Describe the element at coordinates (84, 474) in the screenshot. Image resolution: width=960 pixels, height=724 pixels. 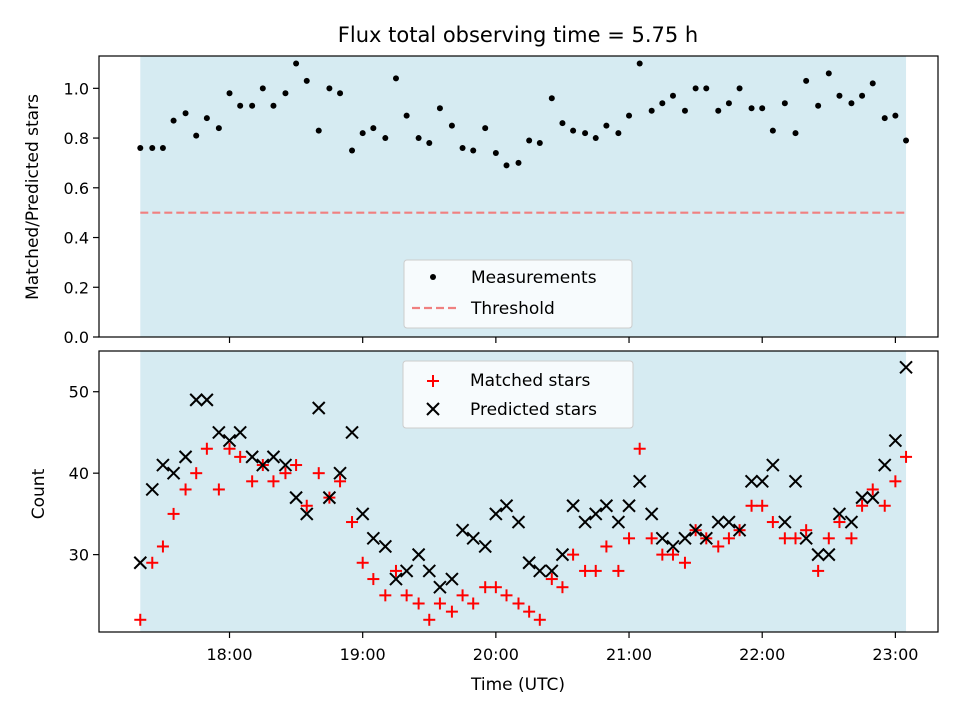
I see `bottom-y-ticks: 30 40 50` at that location.